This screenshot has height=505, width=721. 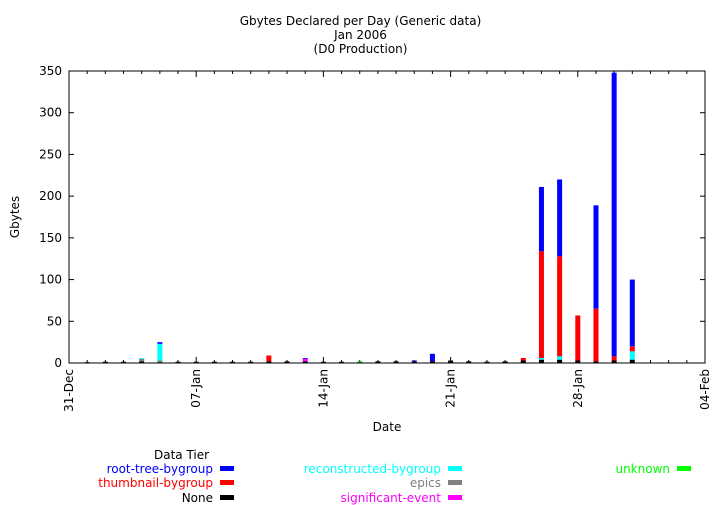 I want to click on legend-label-None: None, so click(x=197, y=498).